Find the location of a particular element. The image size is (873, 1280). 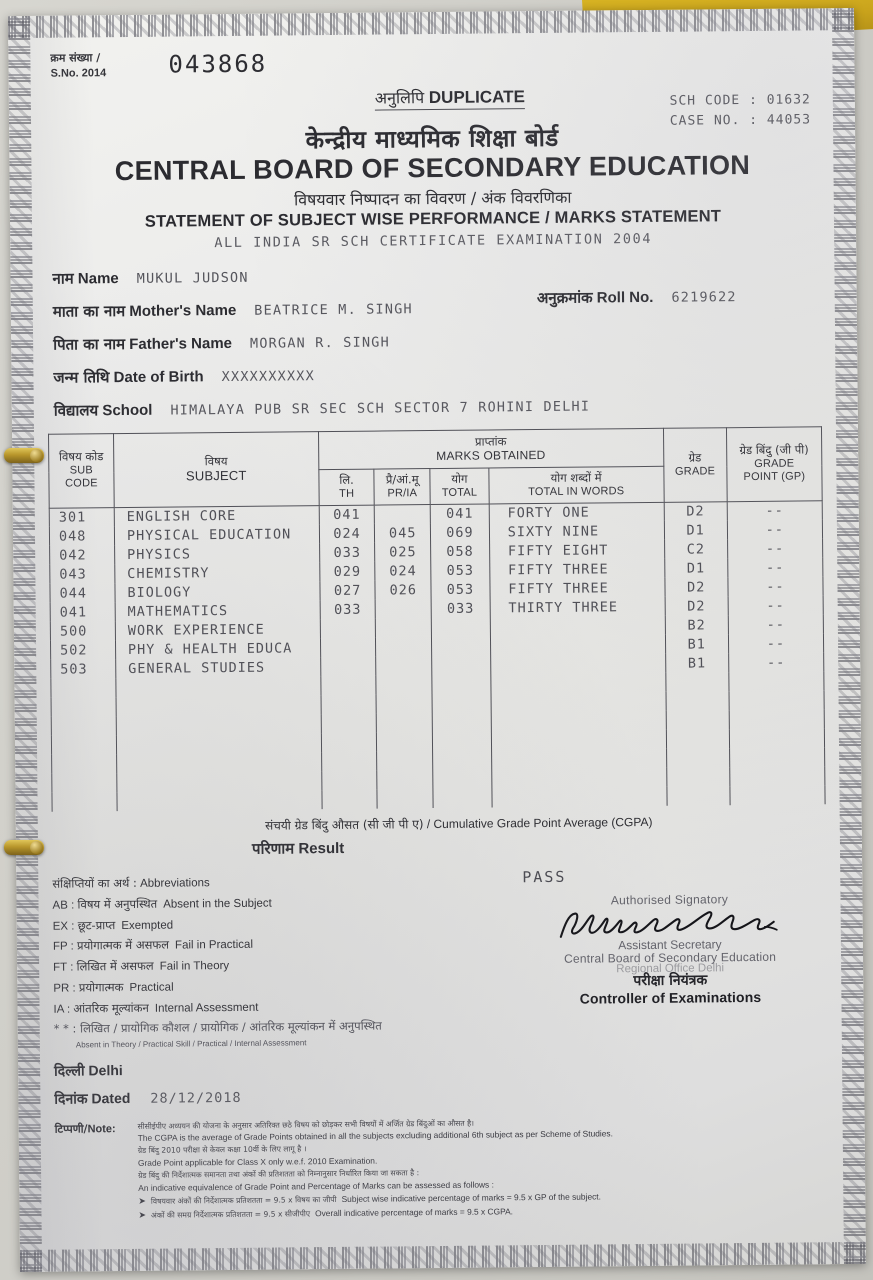

binder-fastener-top is located at coordinates (24, 455).